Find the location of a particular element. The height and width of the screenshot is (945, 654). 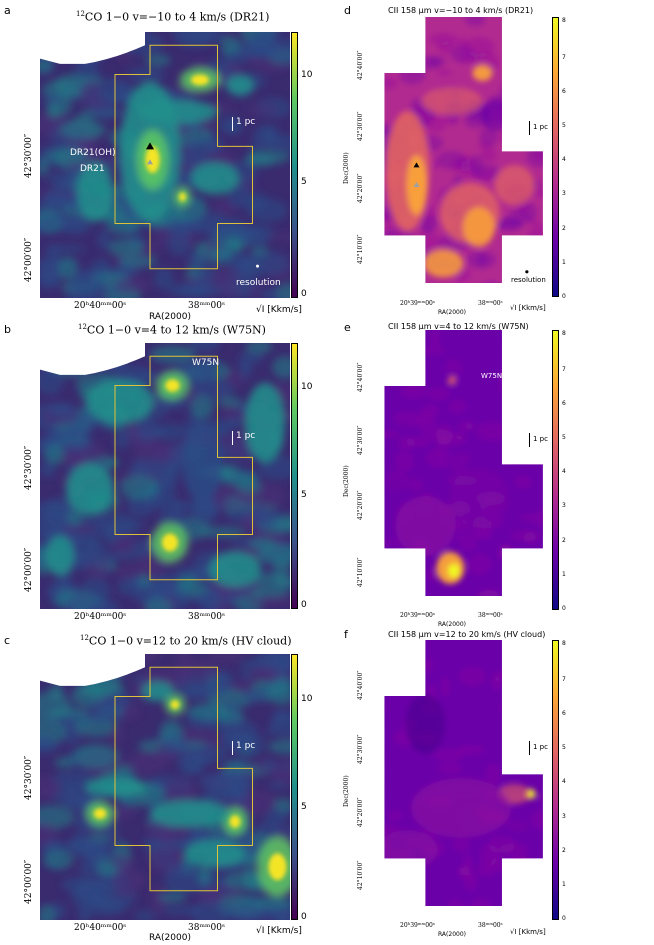

co-map-w75n is located at coordinates (165, 476).